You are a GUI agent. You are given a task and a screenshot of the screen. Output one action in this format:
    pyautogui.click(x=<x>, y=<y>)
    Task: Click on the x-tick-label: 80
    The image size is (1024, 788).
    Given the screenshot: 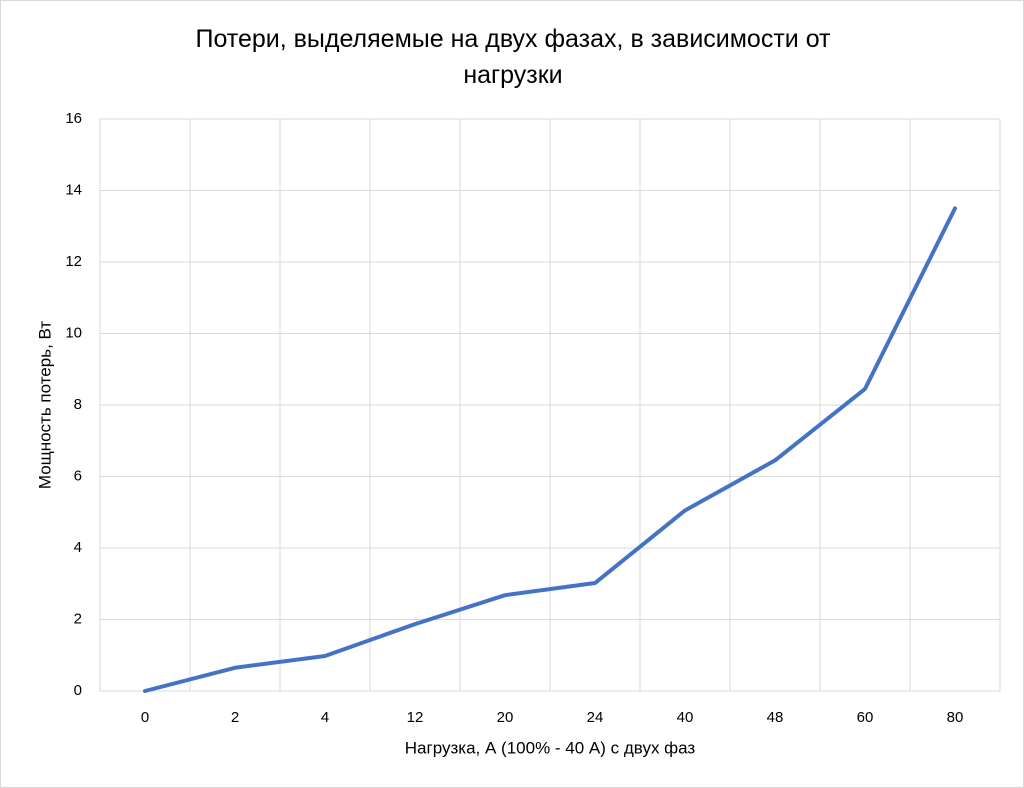 What is the action you would take?
    pyautogui.click(x=955, y=717)
    